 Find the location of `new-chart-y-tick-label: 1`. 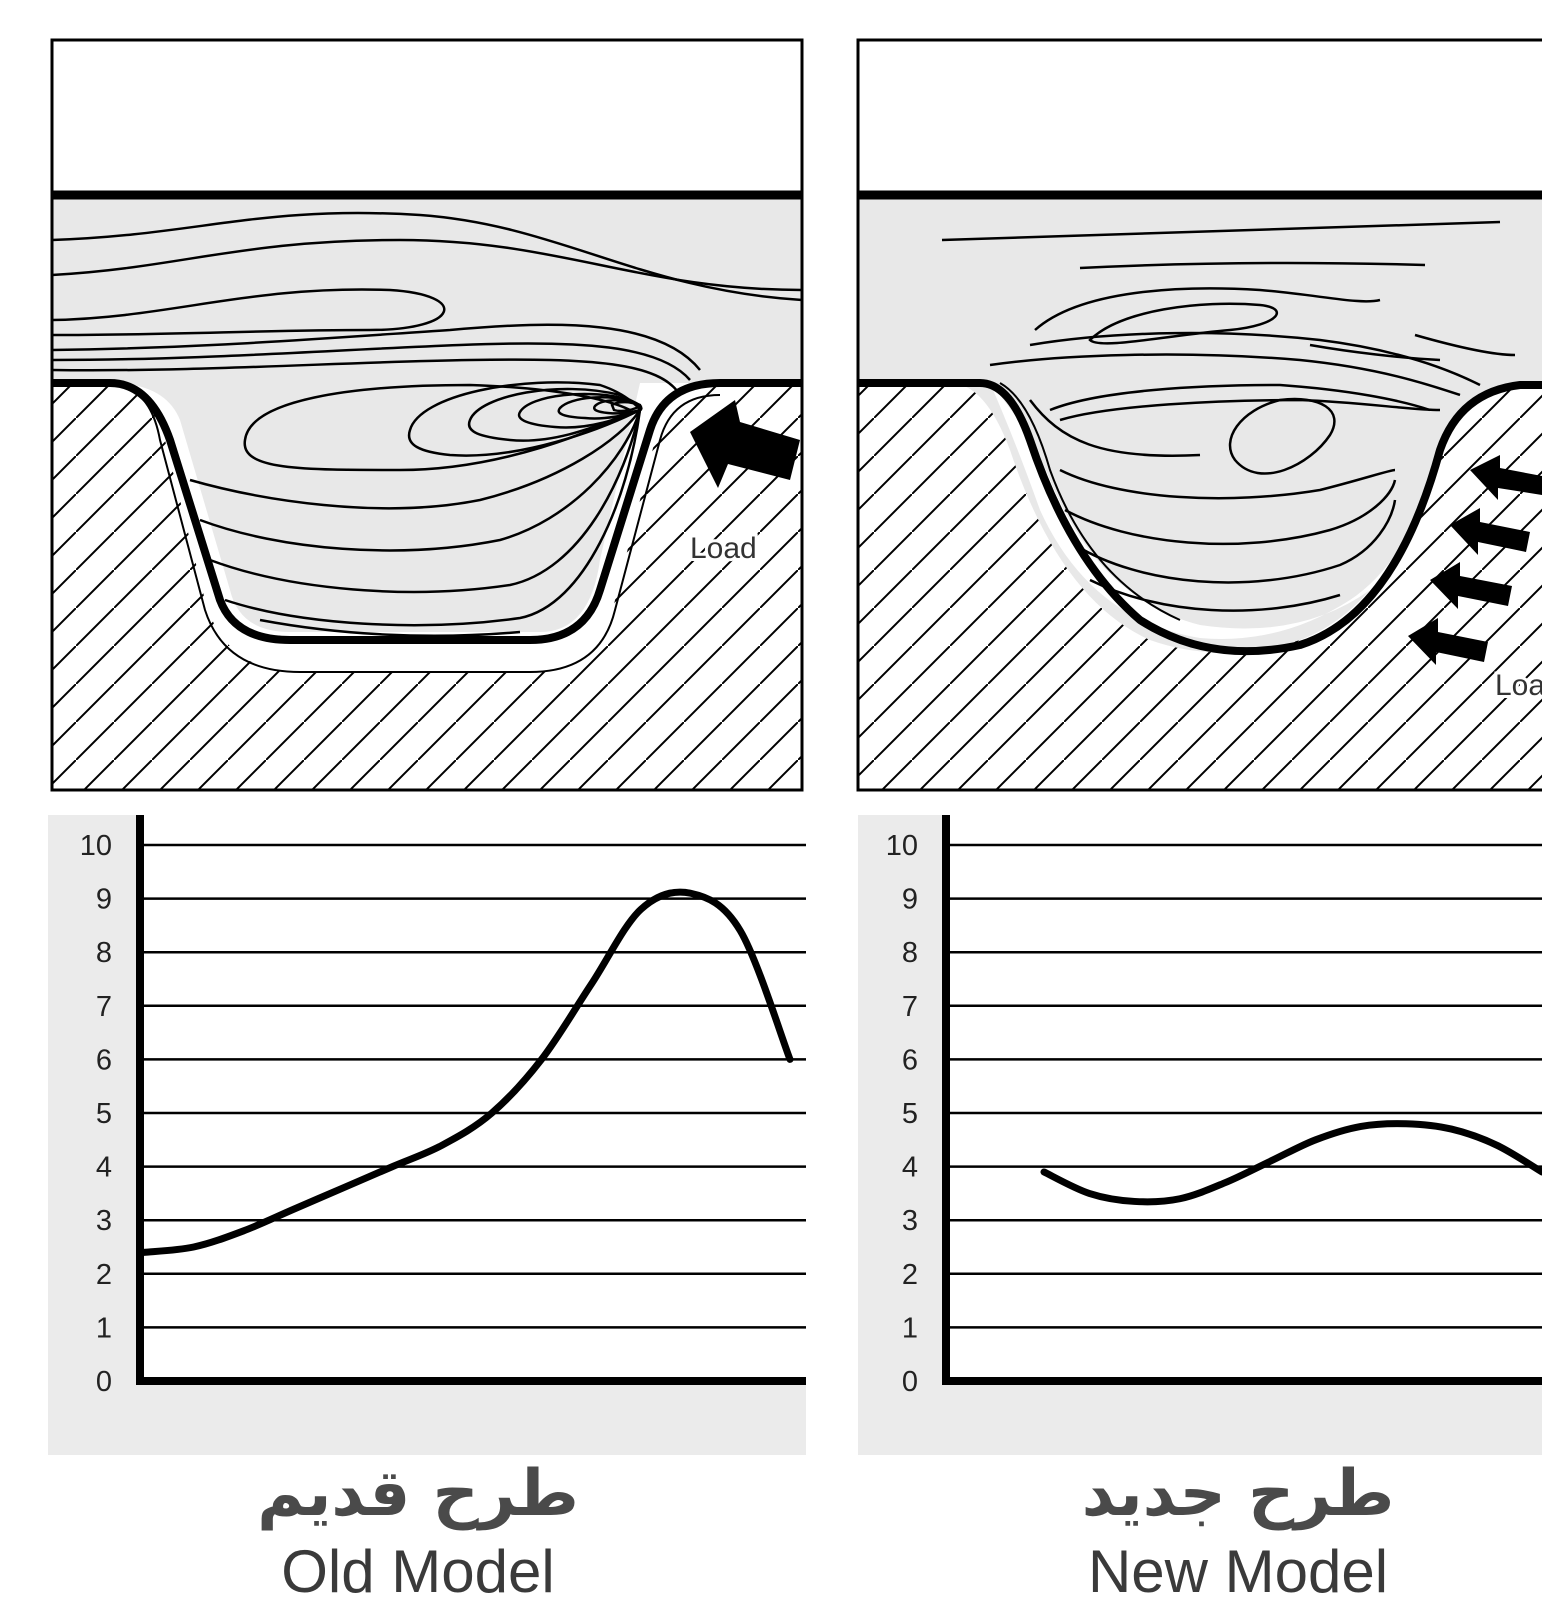

new-chart-y-tick-label: 1 is located at coordinates (910, 1328).